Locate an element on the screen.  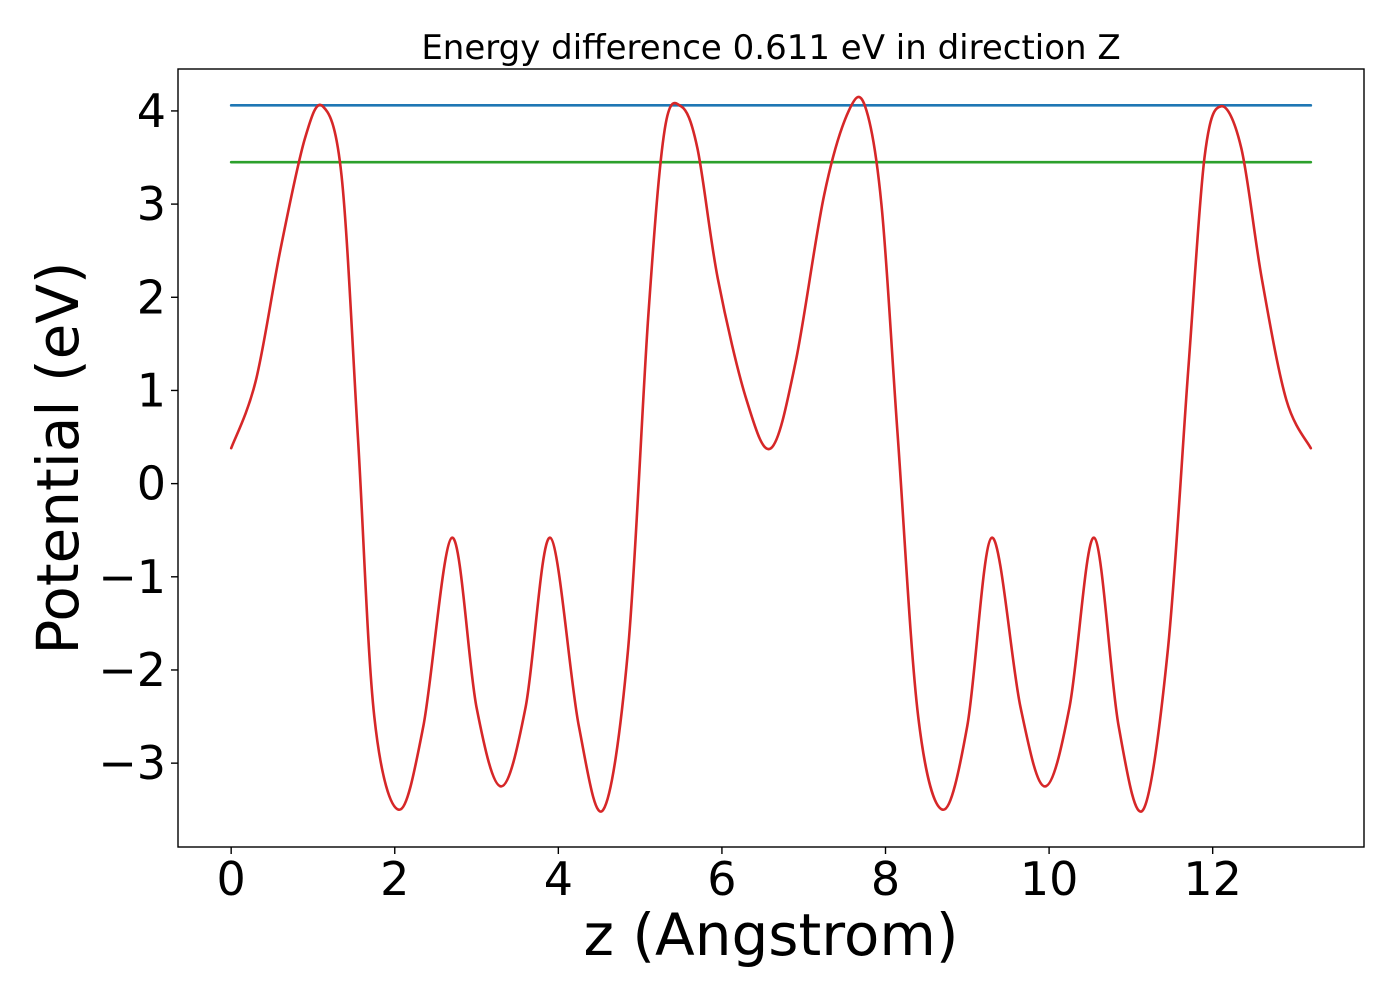
y-tick-label: −2 is located at coordinates (132, 670).